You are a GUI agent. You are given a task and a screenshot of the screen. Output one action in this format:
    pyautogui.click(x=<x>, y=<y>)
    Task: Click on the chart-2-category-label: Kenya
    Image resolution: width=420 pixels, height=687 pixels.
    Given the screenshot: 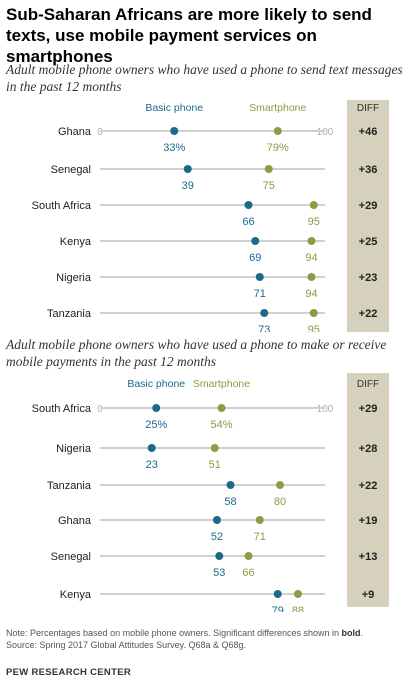 What is the action you would take?
    pyautogui.click(x=76, y=595)
    